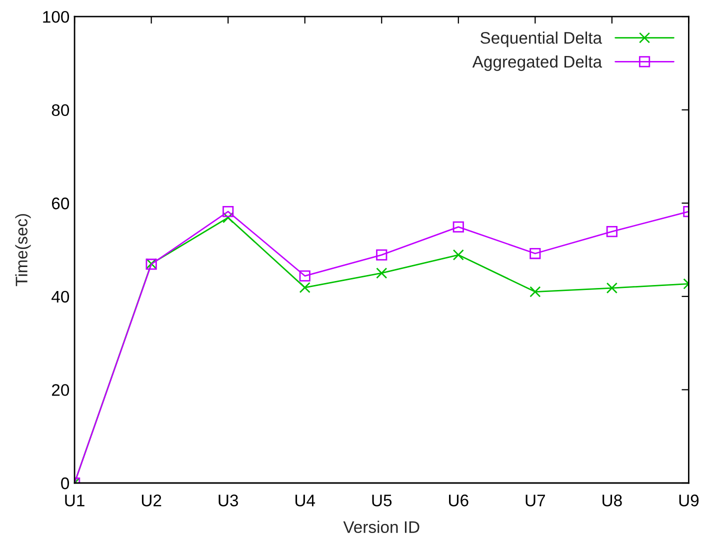  Describe the element at coordinates (228, 500) in the screenshot. I see `x-tick-label: U3` at that location.